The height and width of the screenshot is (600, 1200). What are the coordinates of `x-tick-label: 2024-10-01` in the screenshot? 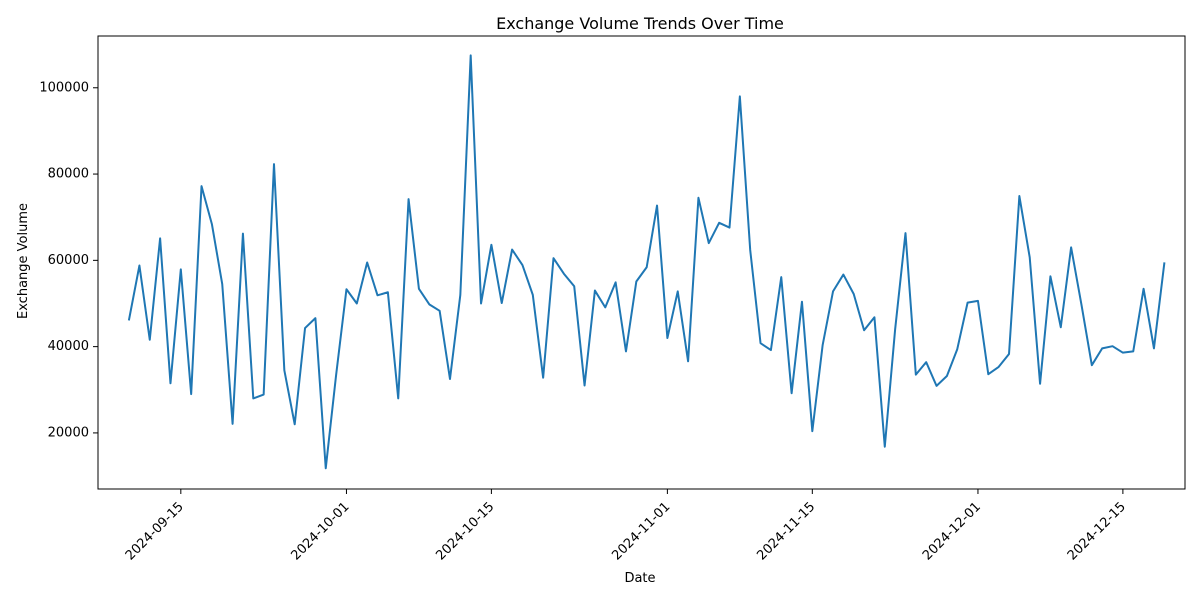 It's located at (320, 531).